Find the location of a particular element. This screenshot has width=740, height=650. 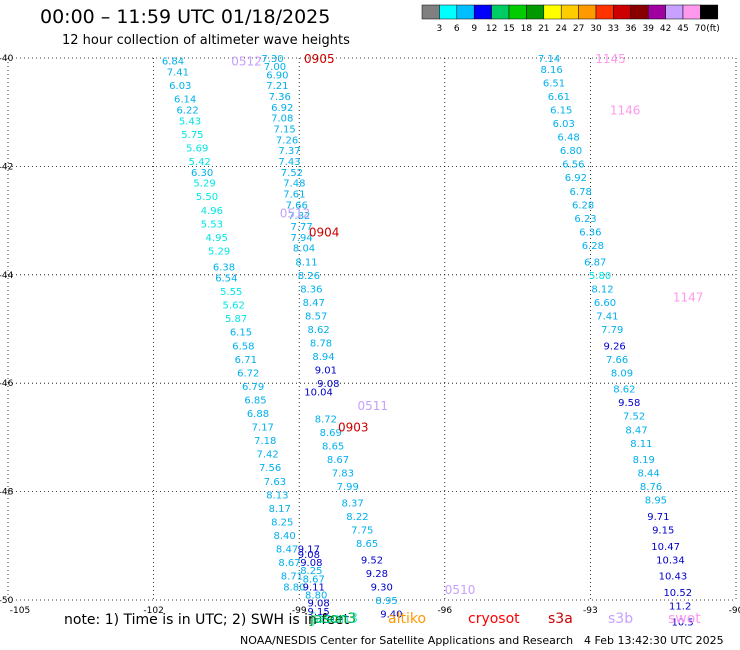

wave-height-label: 7.63 is located at coordinates (275, 482).